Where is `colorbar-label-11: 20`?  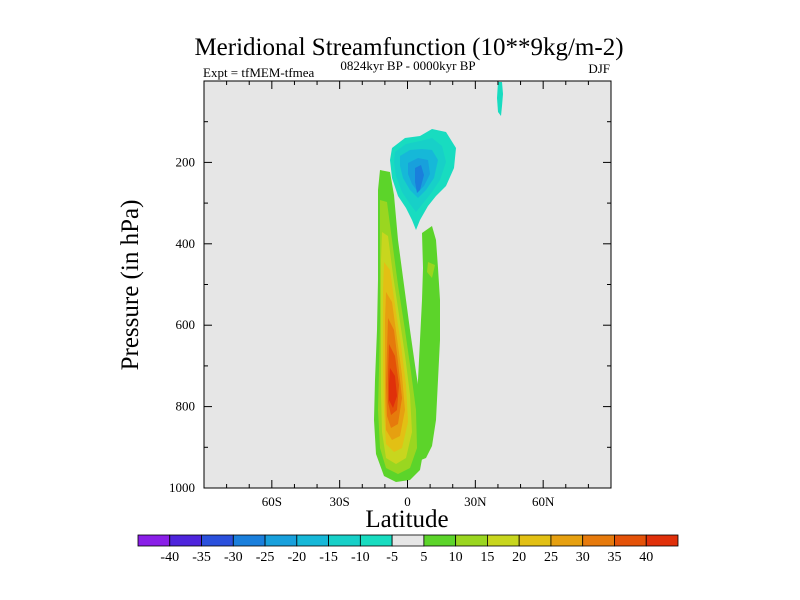 colorbar-label-11: 20 is located at coordinates (519, 557).